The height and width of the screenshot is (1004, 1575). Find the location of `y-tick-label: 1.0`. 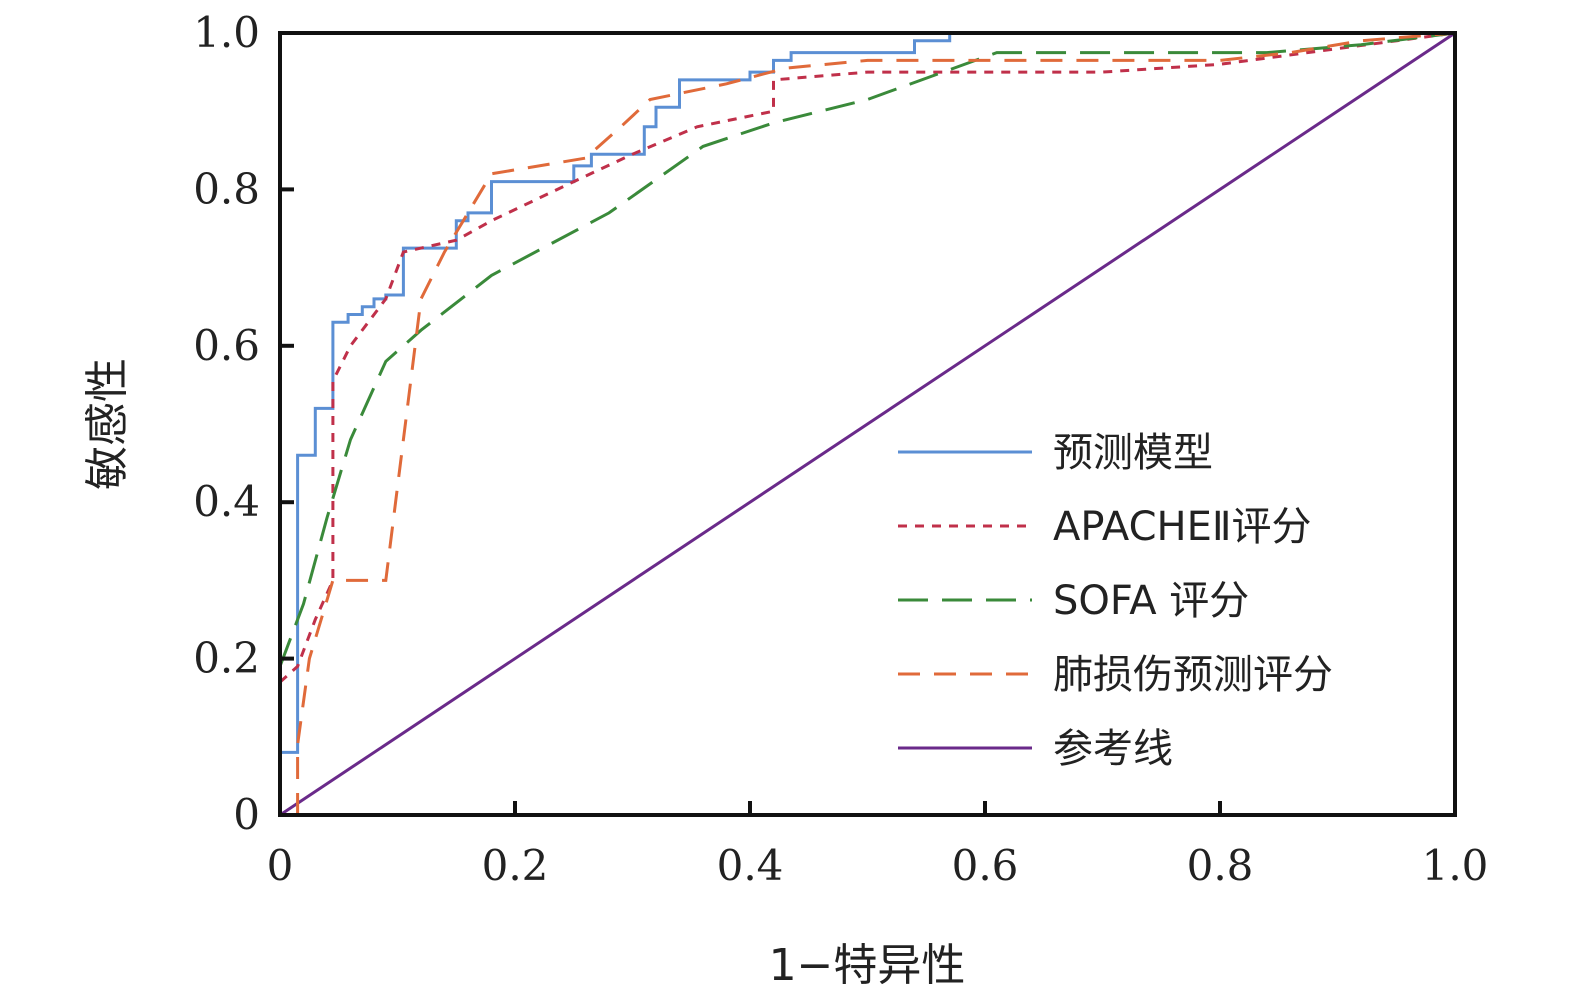

y-tick-label: 1.0 is located at coordinates (226, 32).